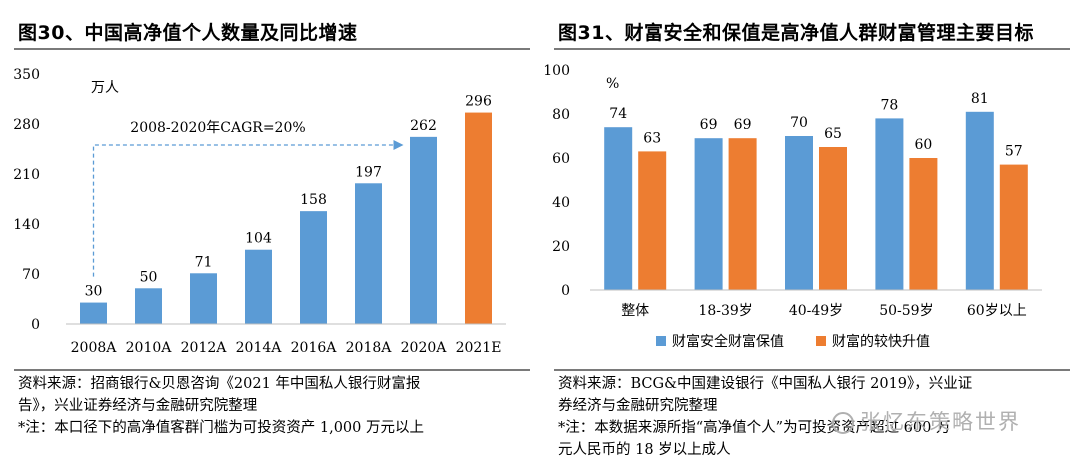 This screenshot has width=1080, height=475. I want to click on left-x-tick-label-4: 2016A, so click(314, 348).